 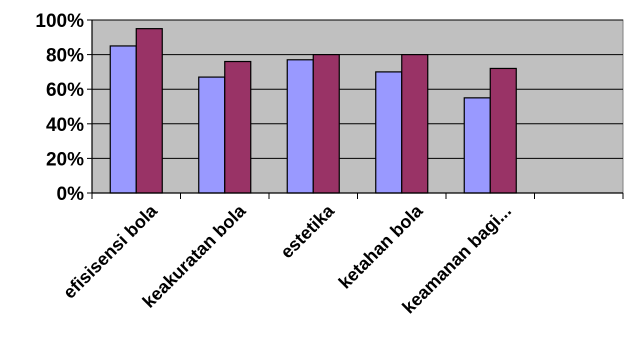 What do you see at coordinates (65, 56) in the screenshot?
I see `y-tick-label: 80%` at bounding box center [65, 56].